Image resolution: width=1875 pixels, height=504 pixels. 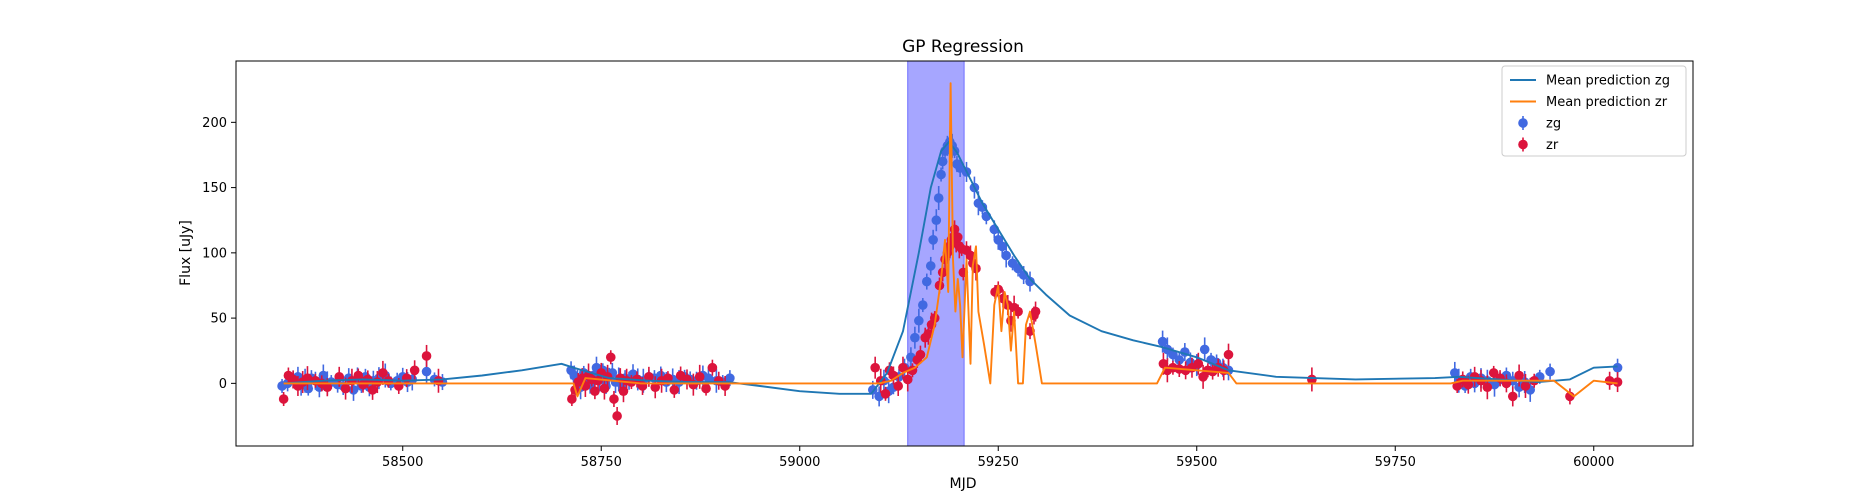 What do you see at coordinates (1552, 145) in the screenshot?
I see `legend-entry-label: zr` at bounding box center [1552, 145].